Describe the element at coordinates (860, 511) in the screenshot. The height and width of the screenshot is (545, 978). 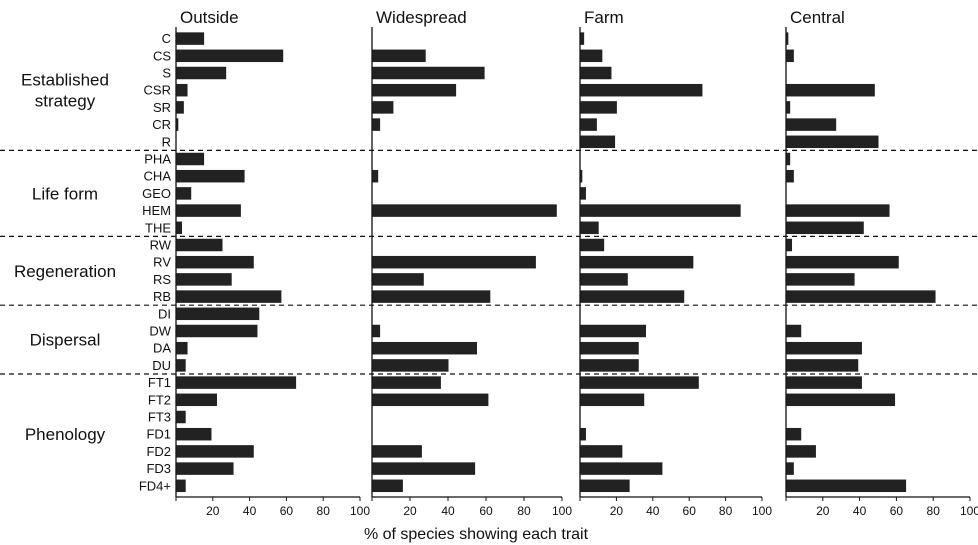
I see `x-tick-label-central-40: 40` at that location.